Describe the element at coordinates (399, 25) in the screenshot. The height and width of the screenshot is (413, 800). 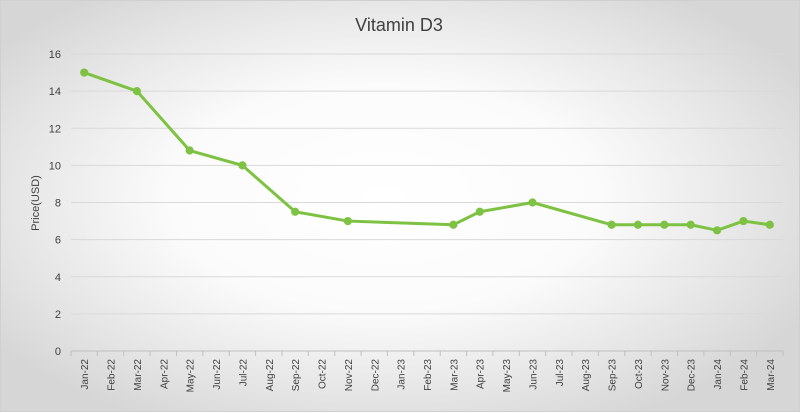
I see `chart-title: Vitamin D3` at that location.